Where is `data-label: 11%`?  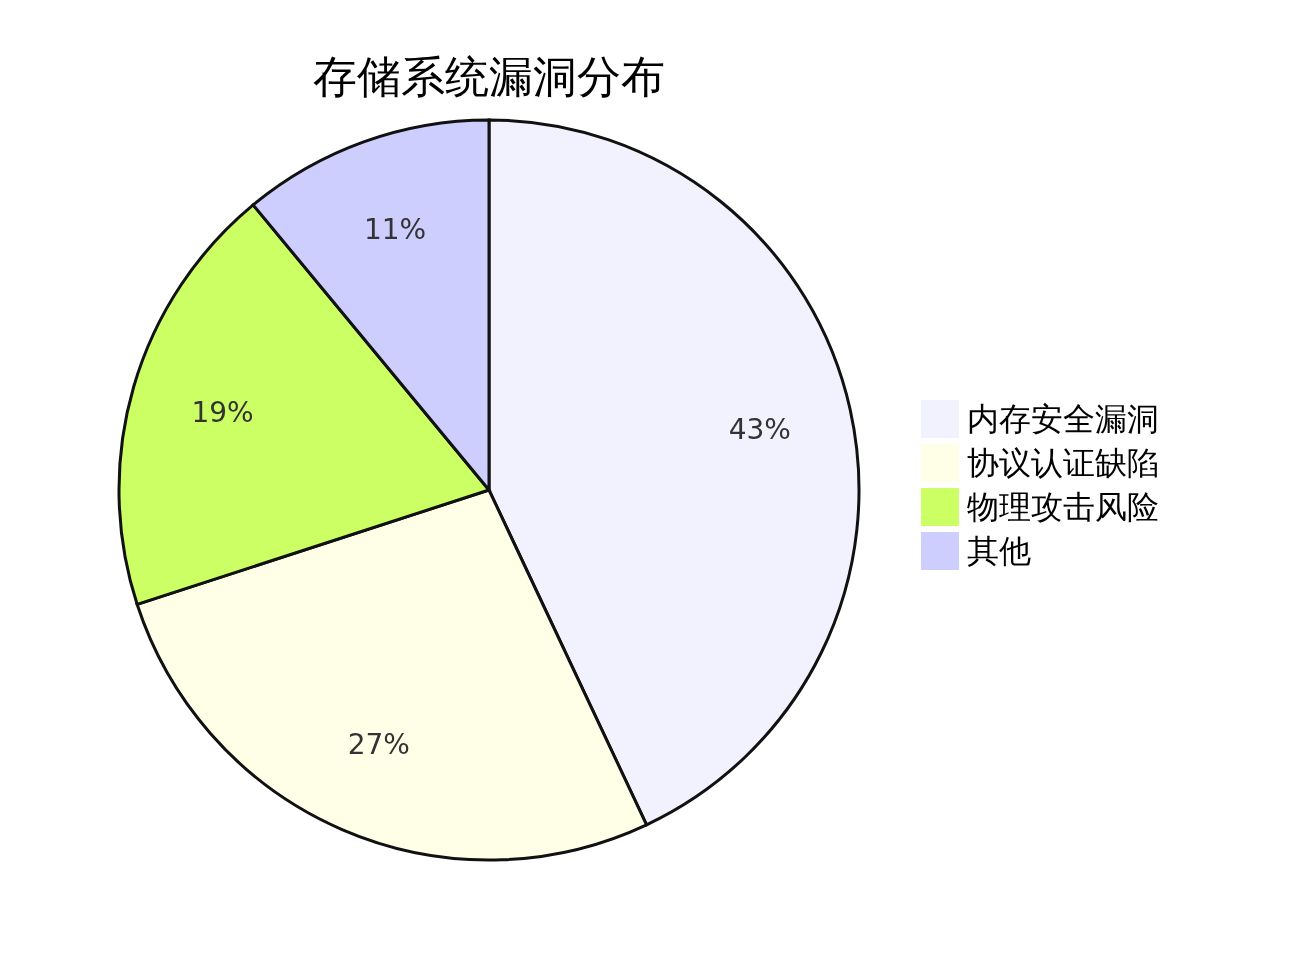 data-label: 11% is located at coordinates (395, 229).